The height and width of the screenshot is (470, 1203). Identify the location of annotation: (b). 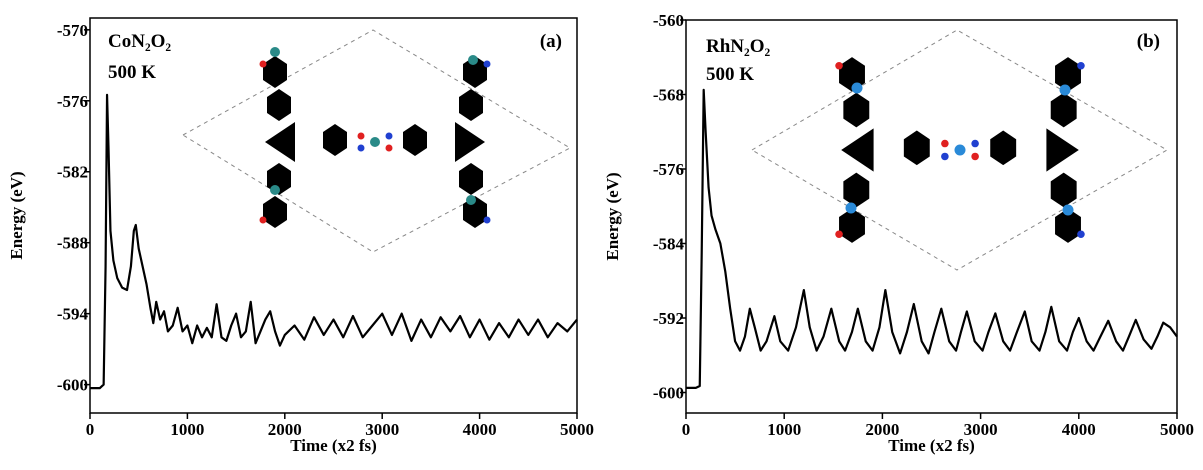
(1148, 41).